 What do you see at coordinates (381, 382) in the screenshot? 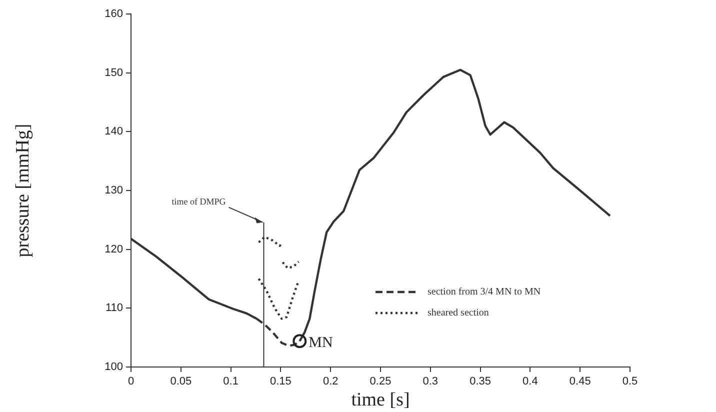
I see `x-tick-label: 0.25` at bounding box center [381, 382].